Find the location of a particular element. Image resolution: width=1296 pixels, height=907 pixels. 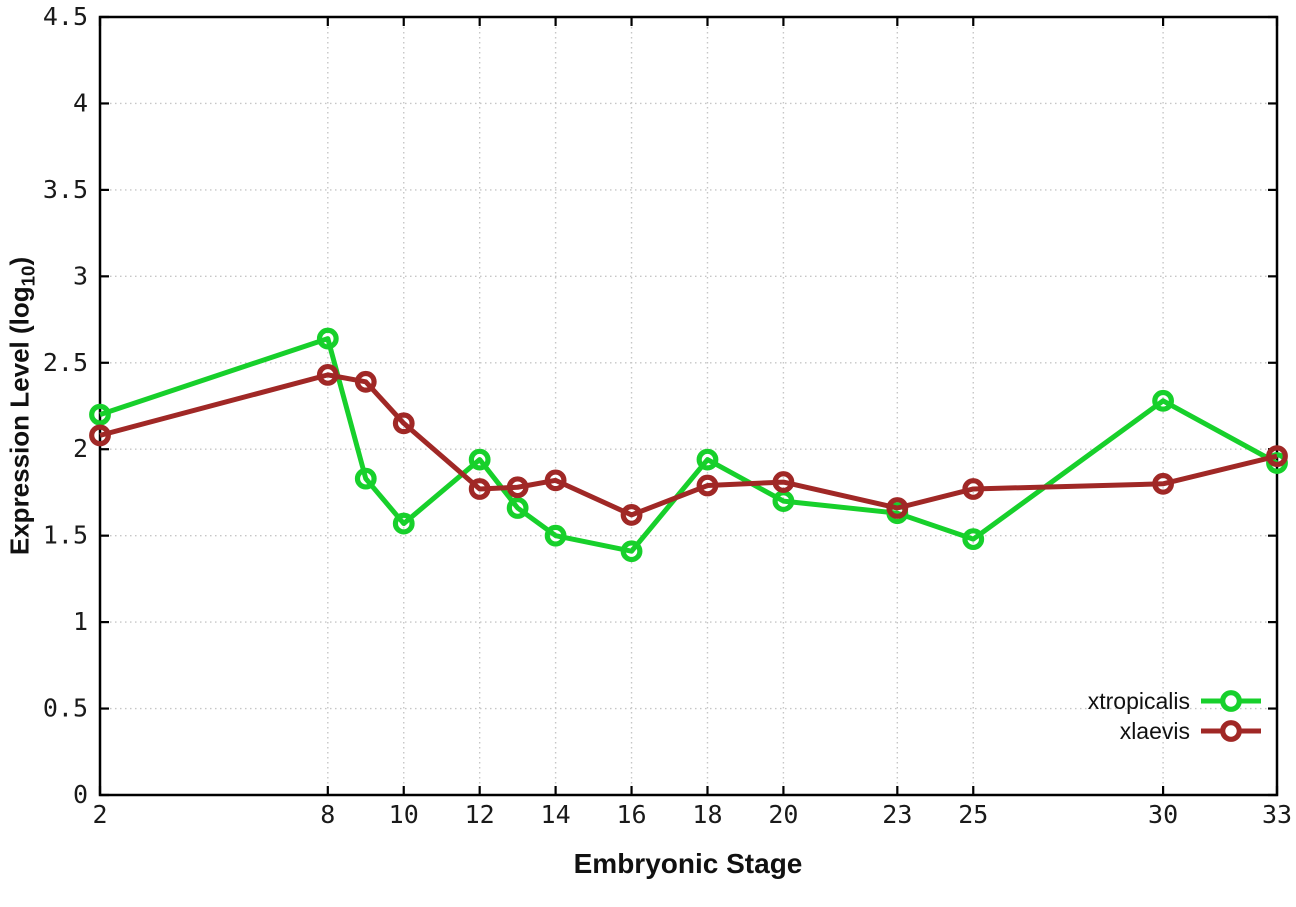

x-tick-label: 30 is located at coordinates (1163, 814).